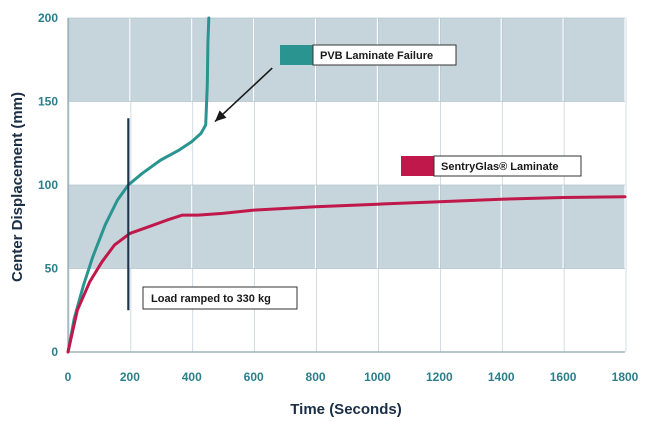  Describe the element at coordinates (200, 189) in the screenshot. I see `annotations` at that location.